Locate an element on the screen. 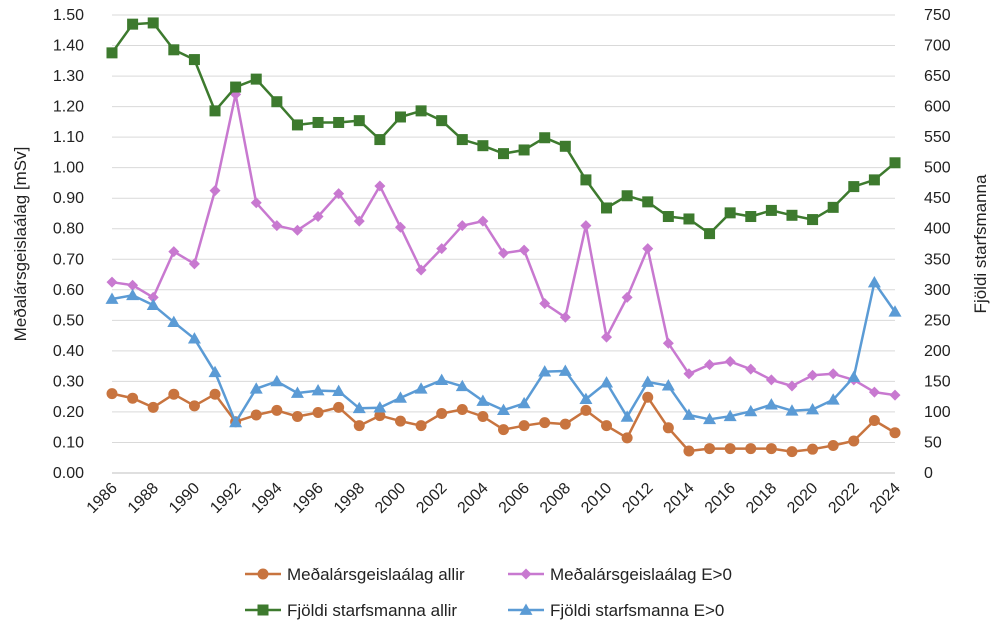 This screenshot has width=1000, height=625. x-tick-label: 1994 is located at coordinates (266, 498).